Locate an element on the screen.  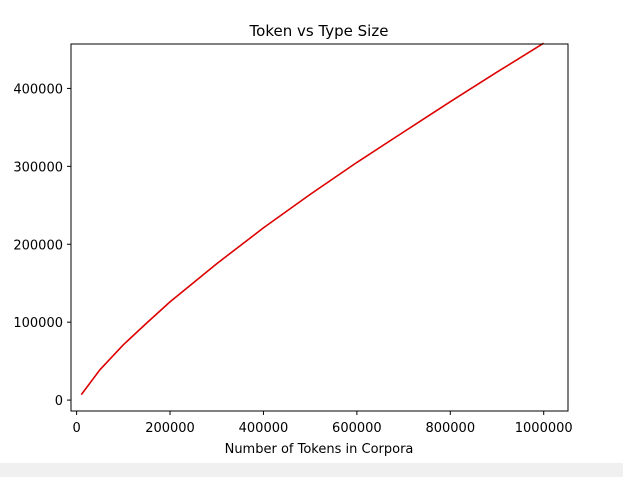
x-tick-label: 0 is located at coordinates (76, 428).